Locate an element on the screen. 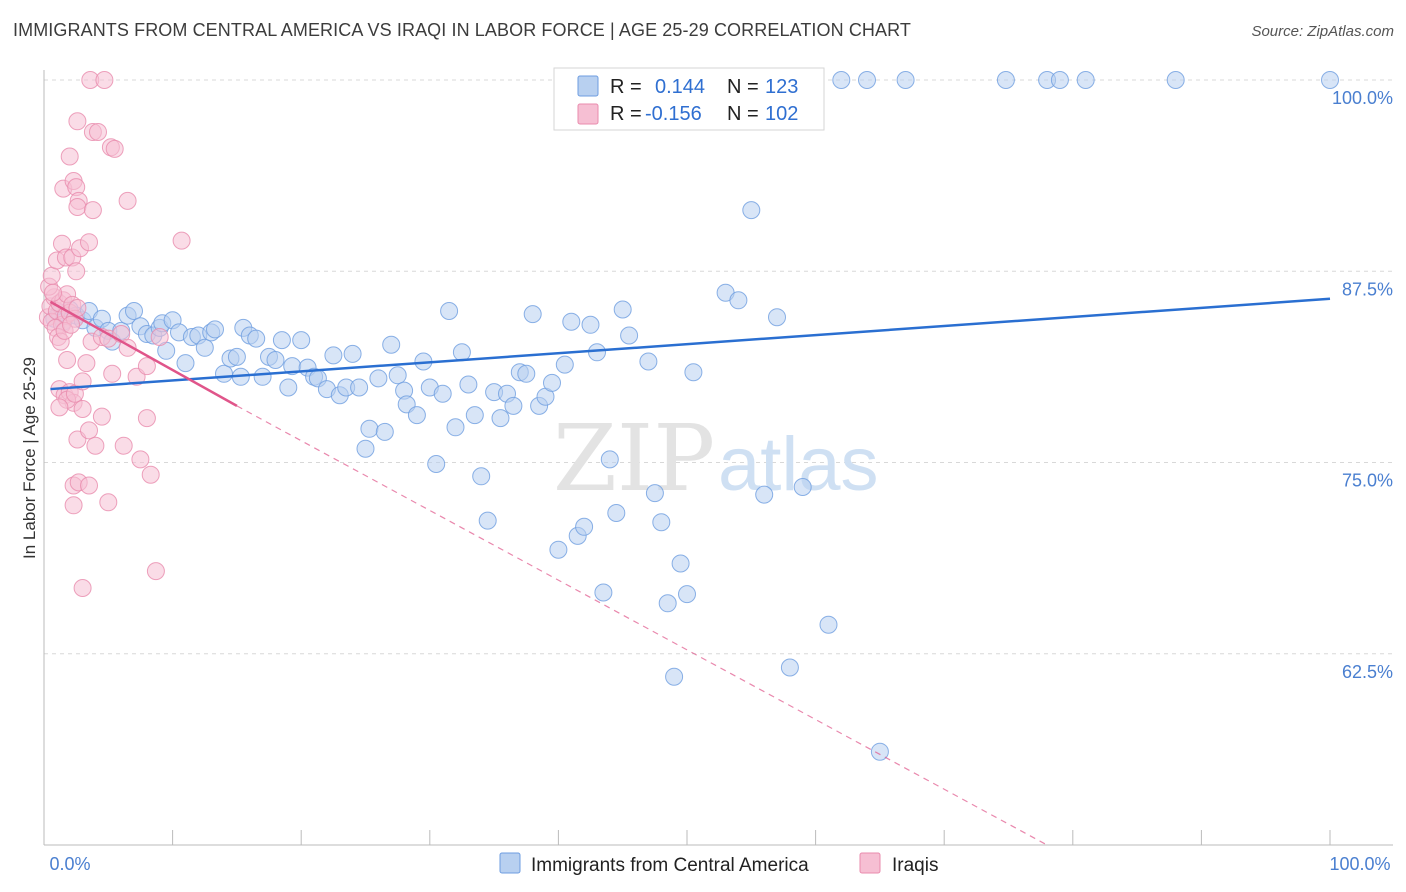 Image resolution: width=1406 pixels, height=892 pixels. legend-box: R = 0.144 N = 123 R = -0.156 N = 102 is located at coordinates (689, 99).